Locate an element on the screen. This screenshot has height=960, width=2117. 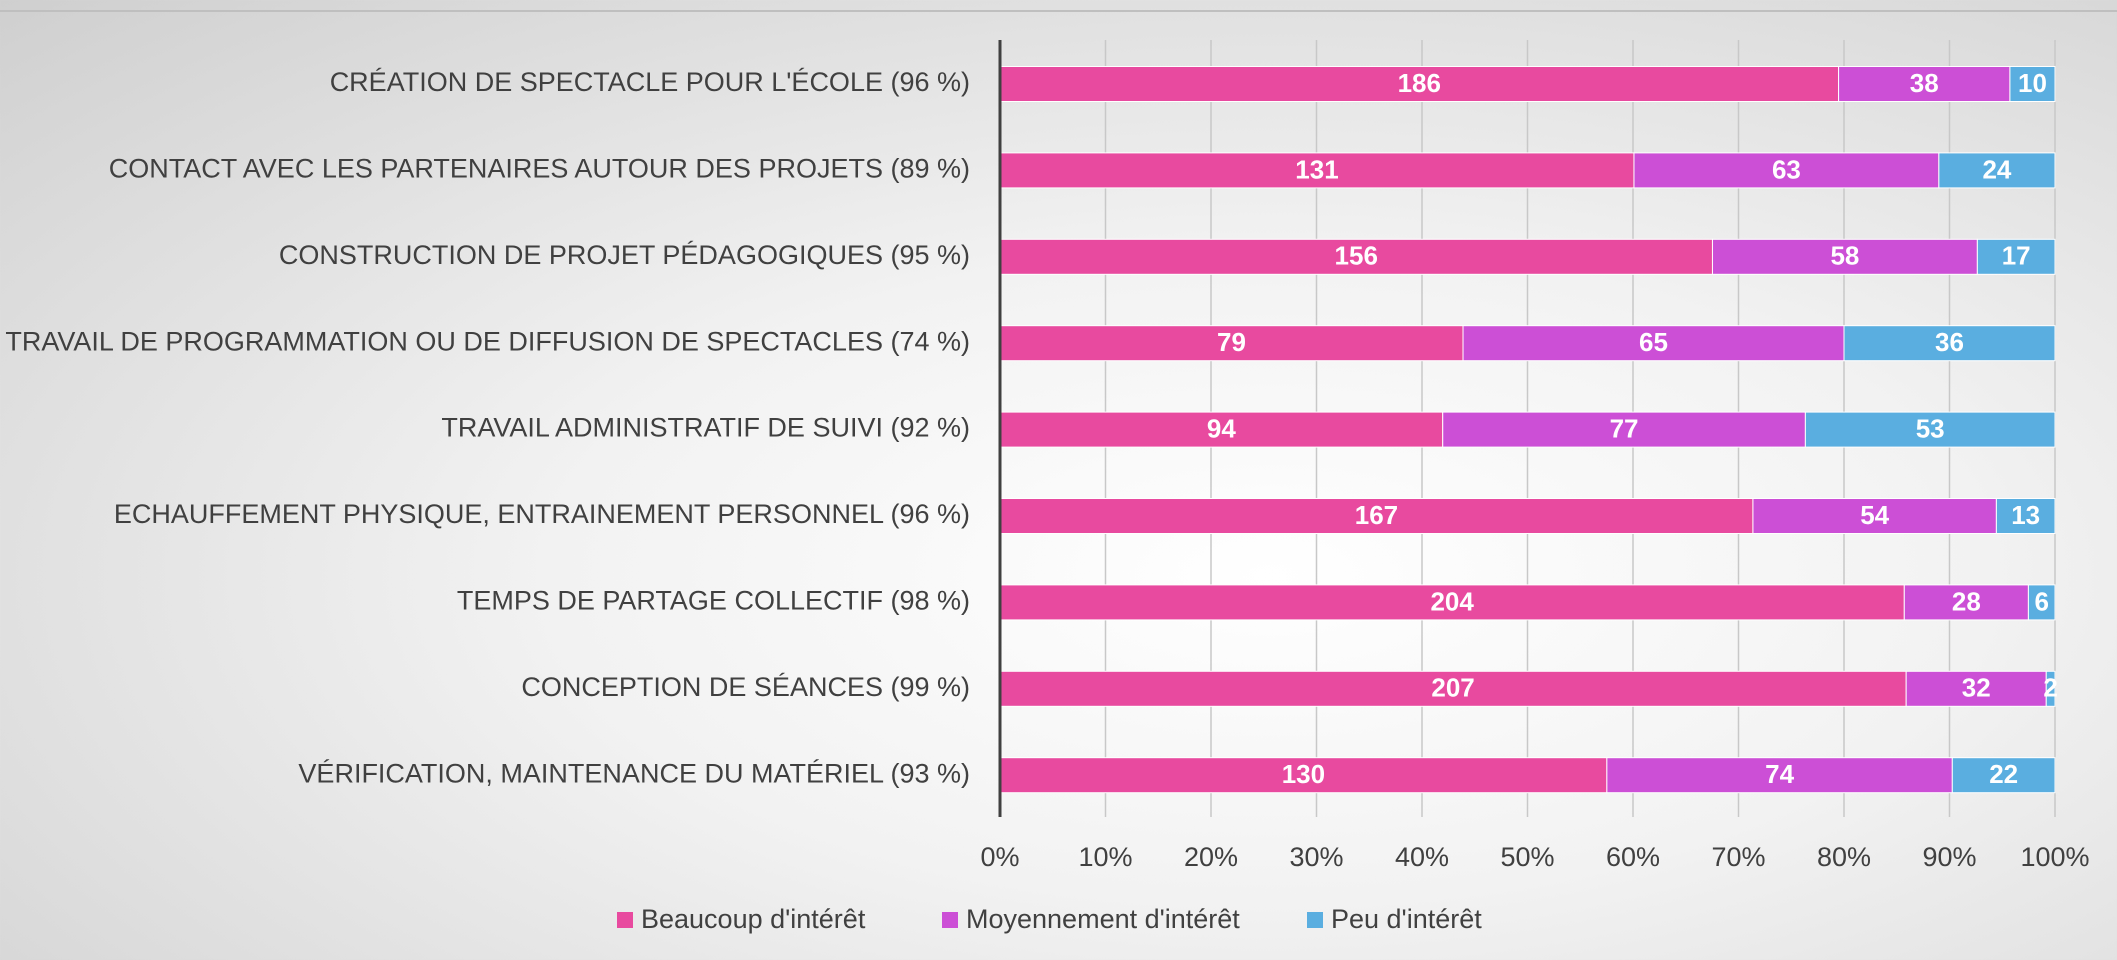
y-tick-label: TRAVAIL ADMINISTRATIF DE SUIVI (92 %) is located at coordinates (705, 428).